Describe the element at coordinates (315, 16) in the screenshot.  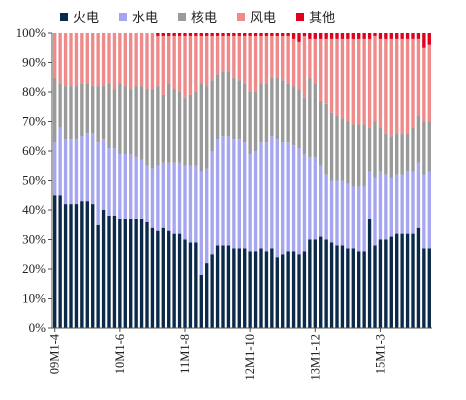
I see `legend-item-4: 其他` at that location.